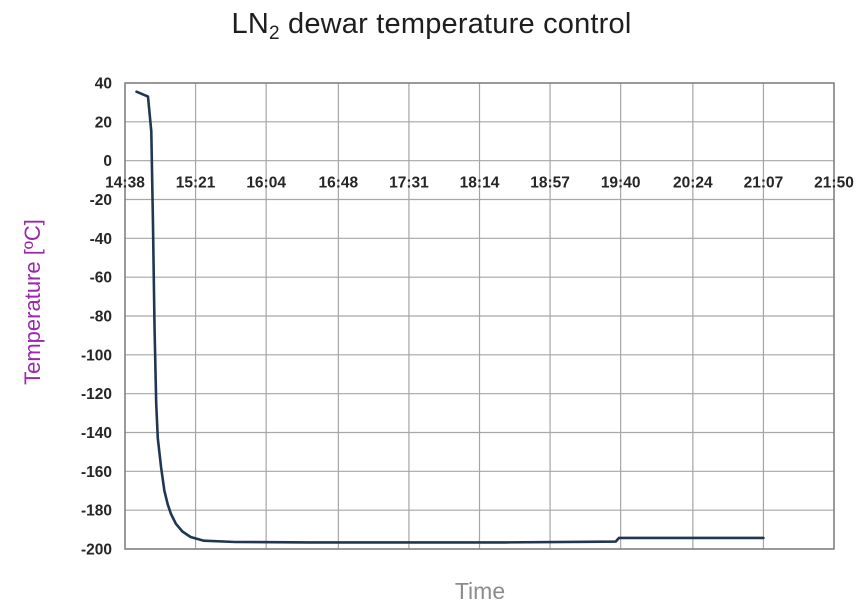 Image resolution: width=863 pixels, height=613 pixels. I want to click on y-axis-title: Temperature [ºC], so click(32, 302).